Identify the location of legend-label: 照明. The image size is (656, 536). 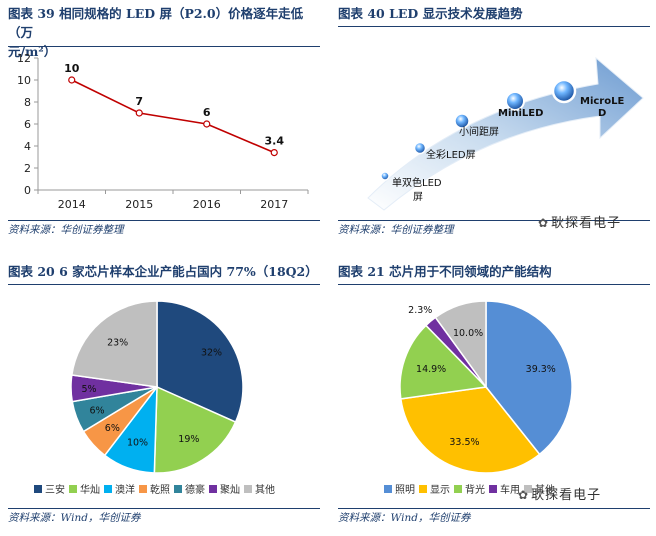
(405, 490).